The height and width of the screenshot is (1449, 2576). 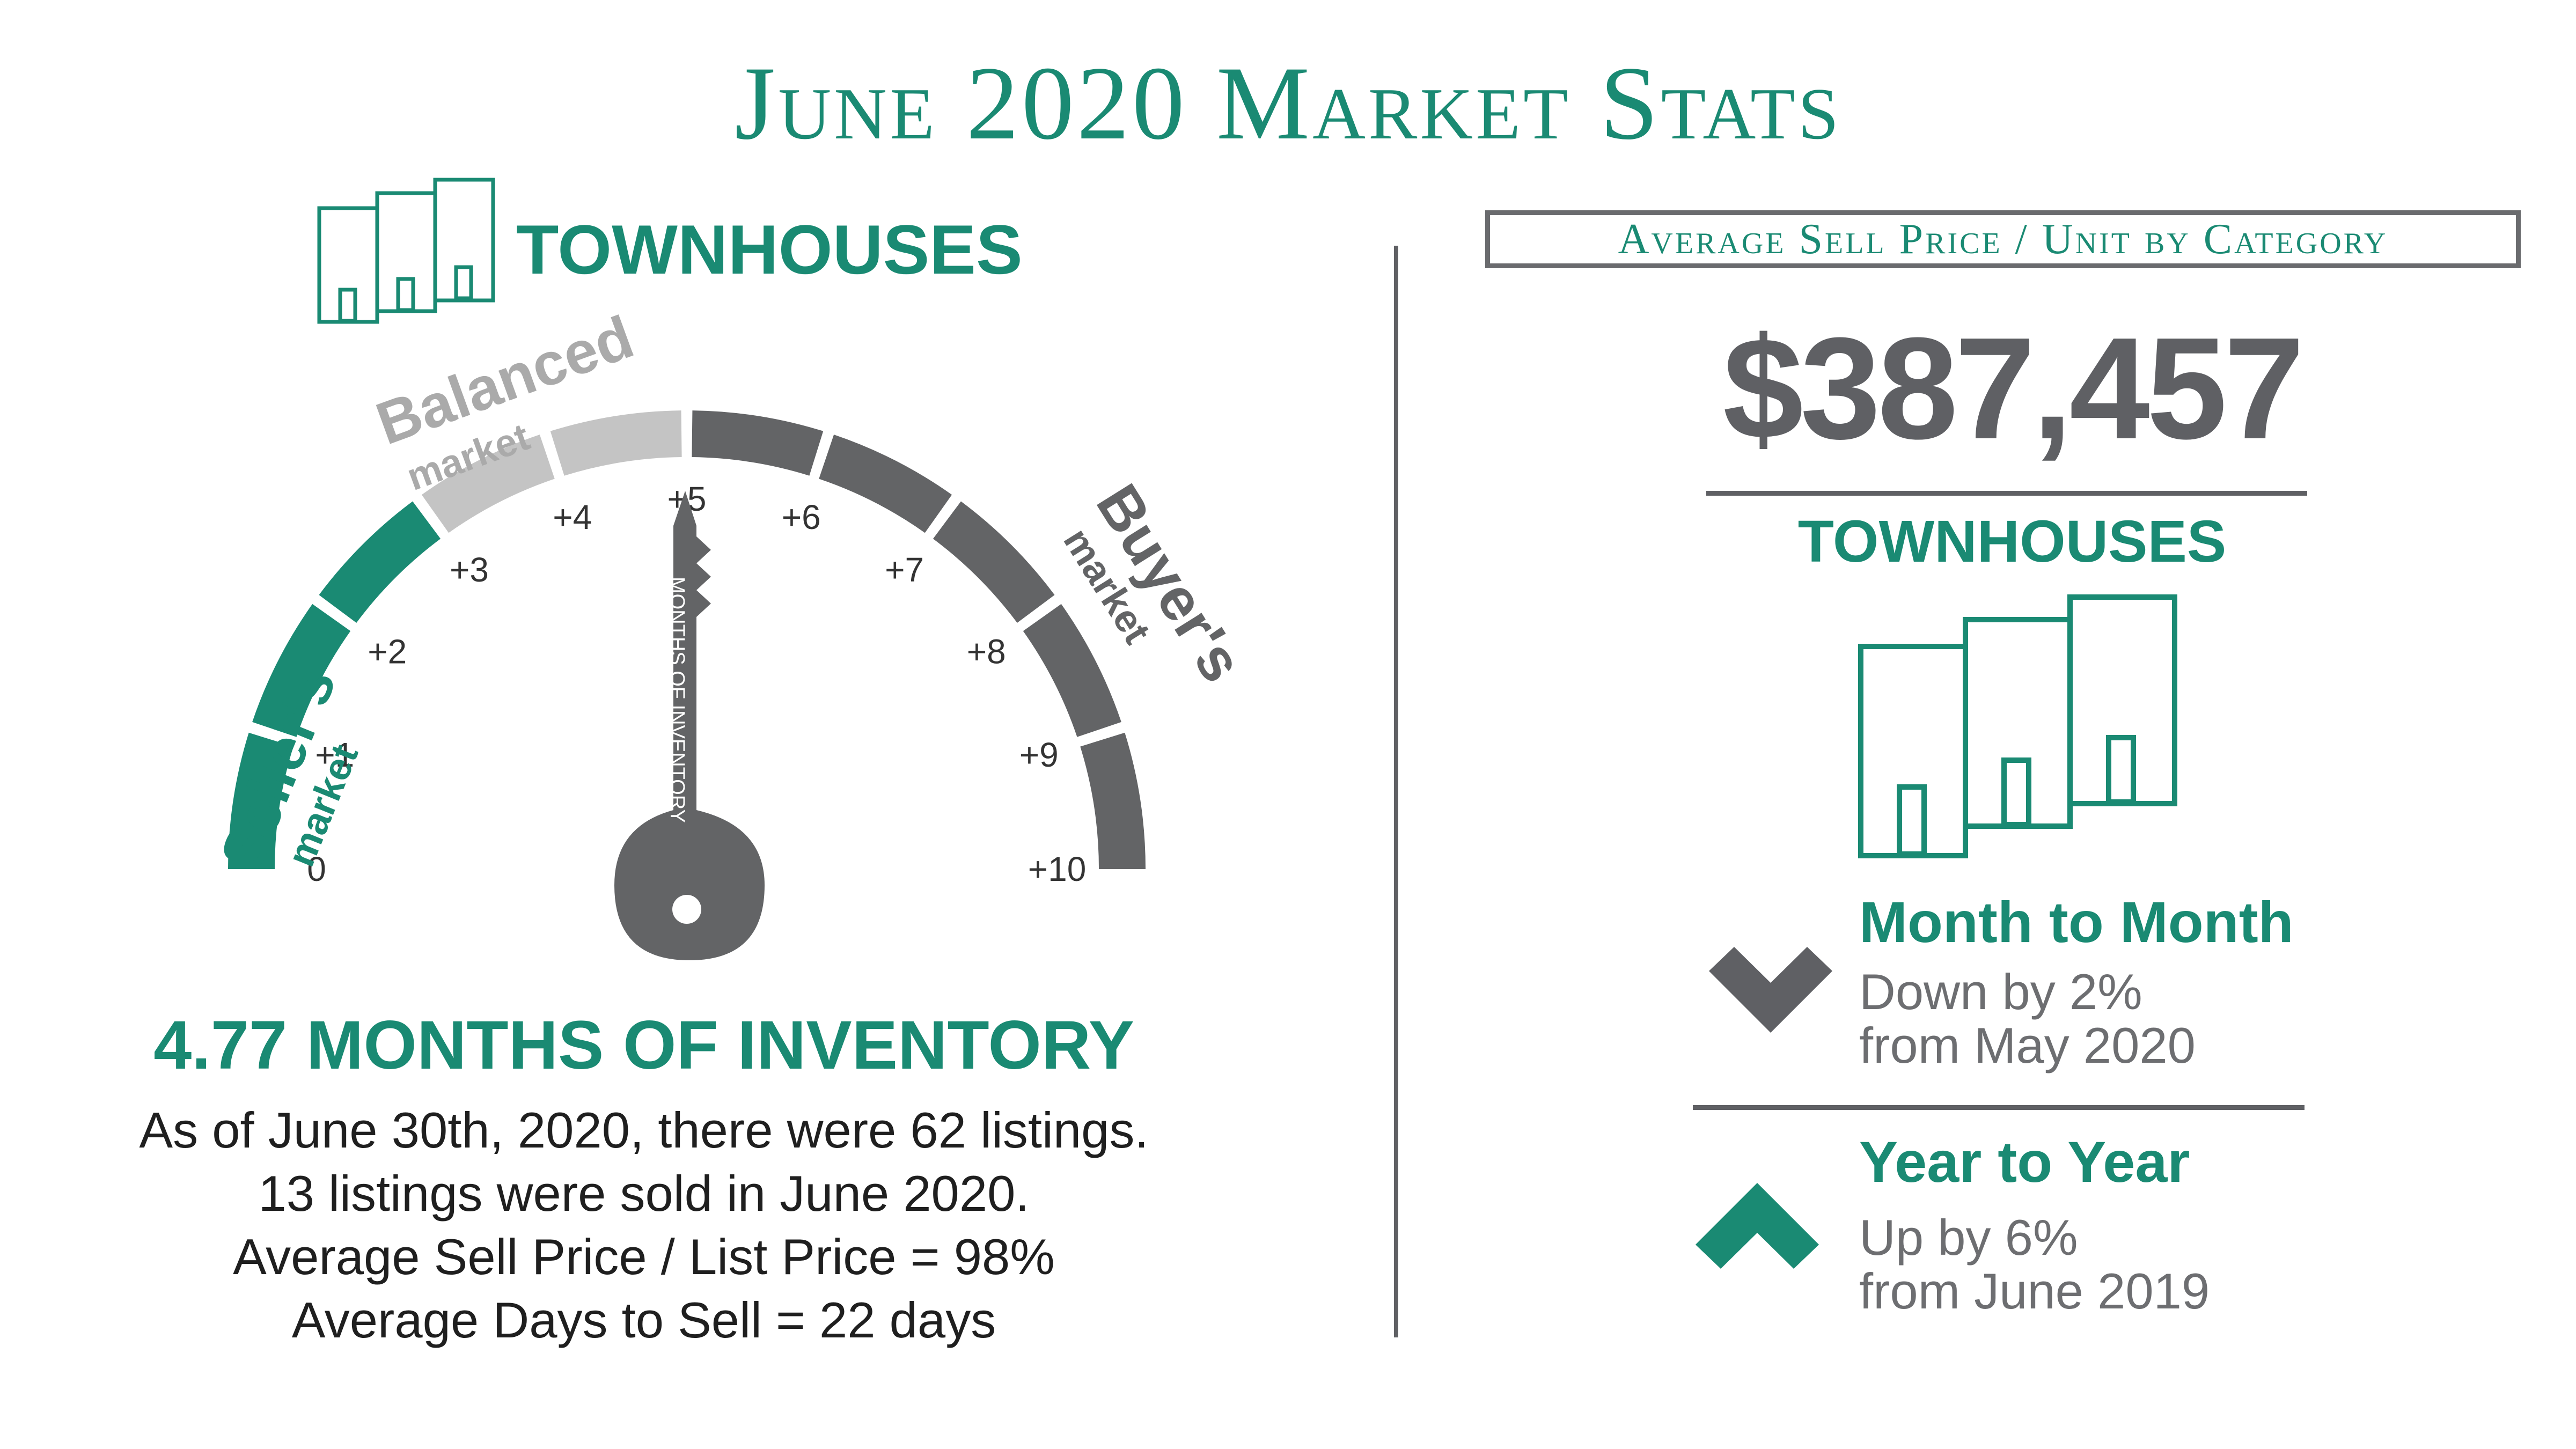 What do you see at coordinates (644, 1193) in the screenshot?
I see `inventory-line-2: 13 listings were sold in June 2020.` at bounding box center [644, 1193].